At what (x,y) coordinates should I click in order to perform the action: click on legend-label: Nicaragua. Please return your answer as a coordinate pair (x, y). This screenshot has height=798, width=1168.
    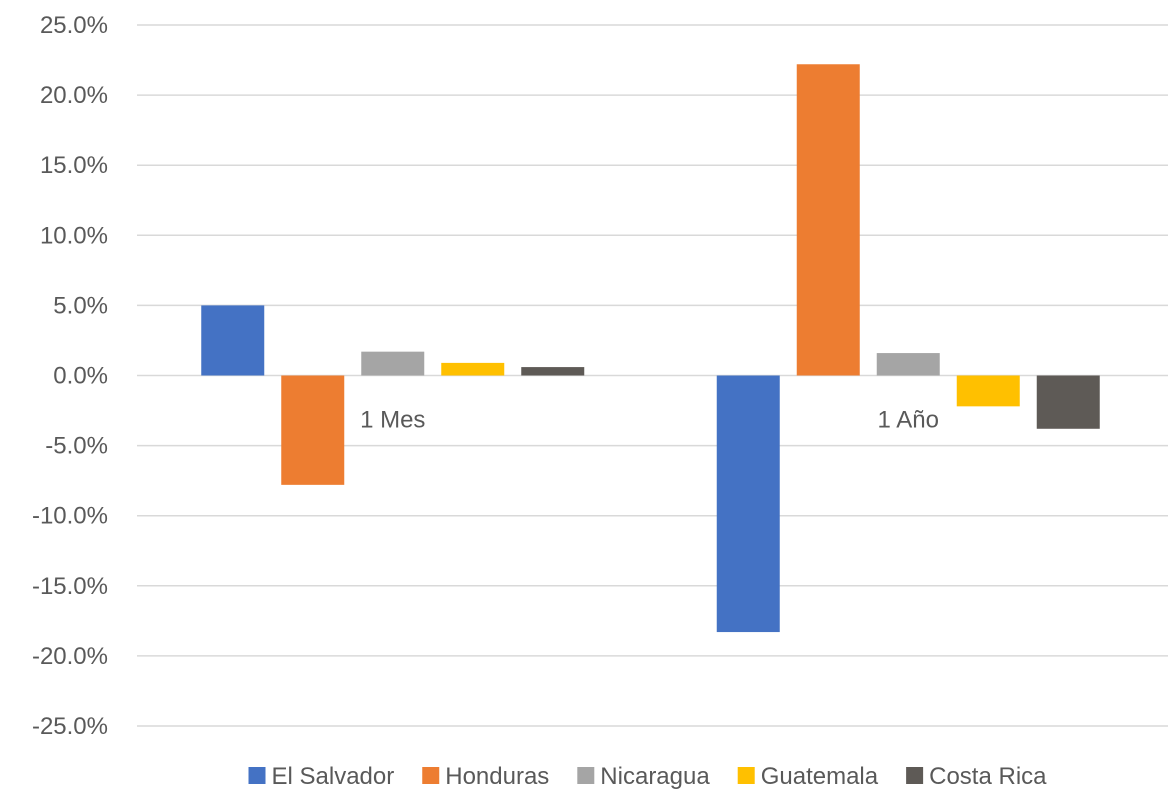
    Looking at the image, I should click on (655, 776).